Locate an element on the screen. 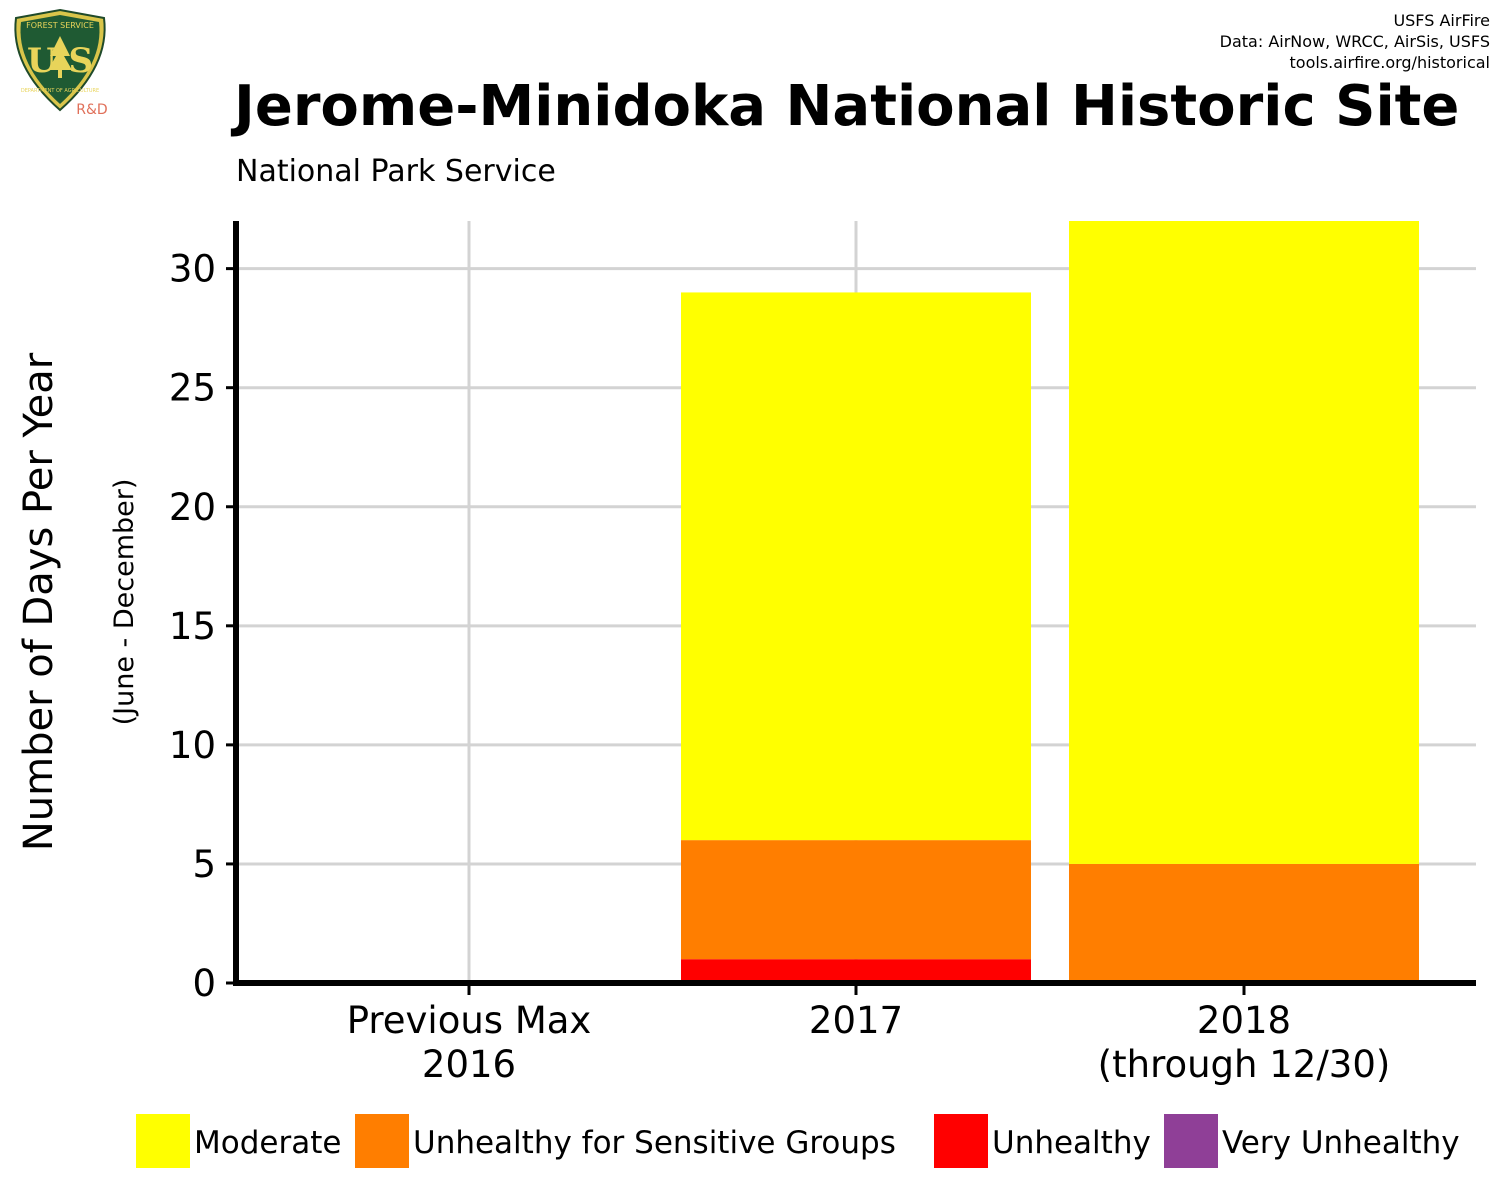 This screenshot has width=1500, height=1200. tree-icon is located at coordinates (60, 57).